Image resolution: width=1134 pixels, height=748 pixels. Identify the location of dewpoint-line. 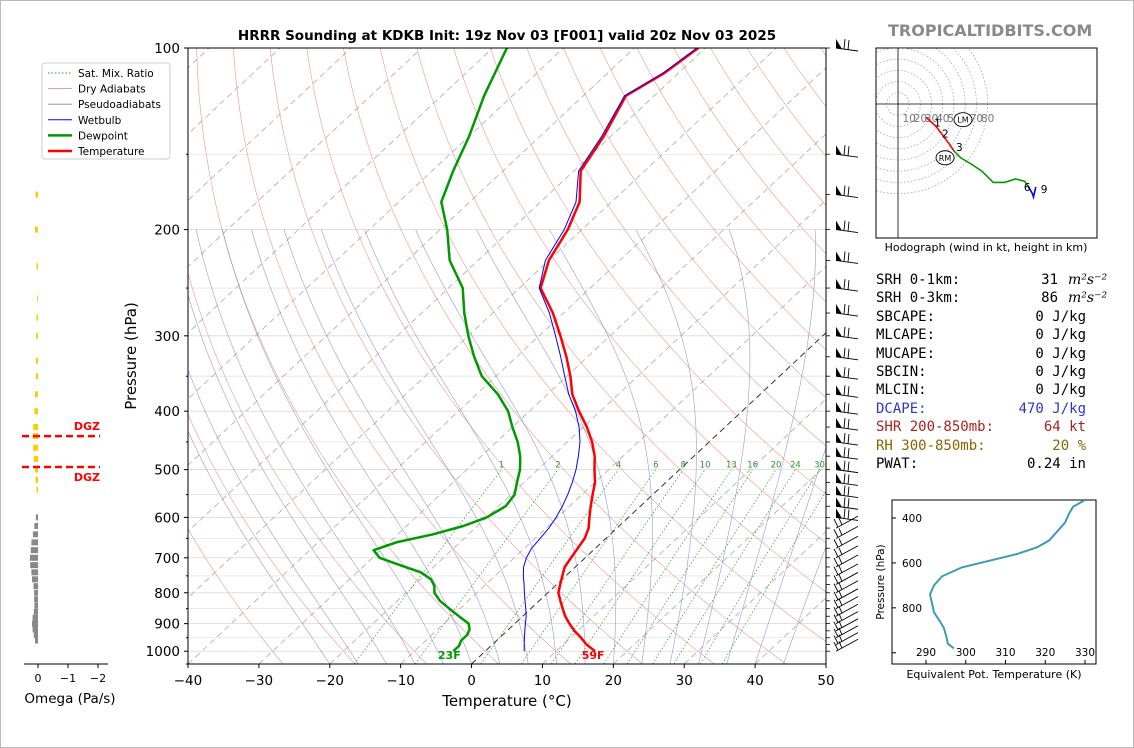
(447, 350).